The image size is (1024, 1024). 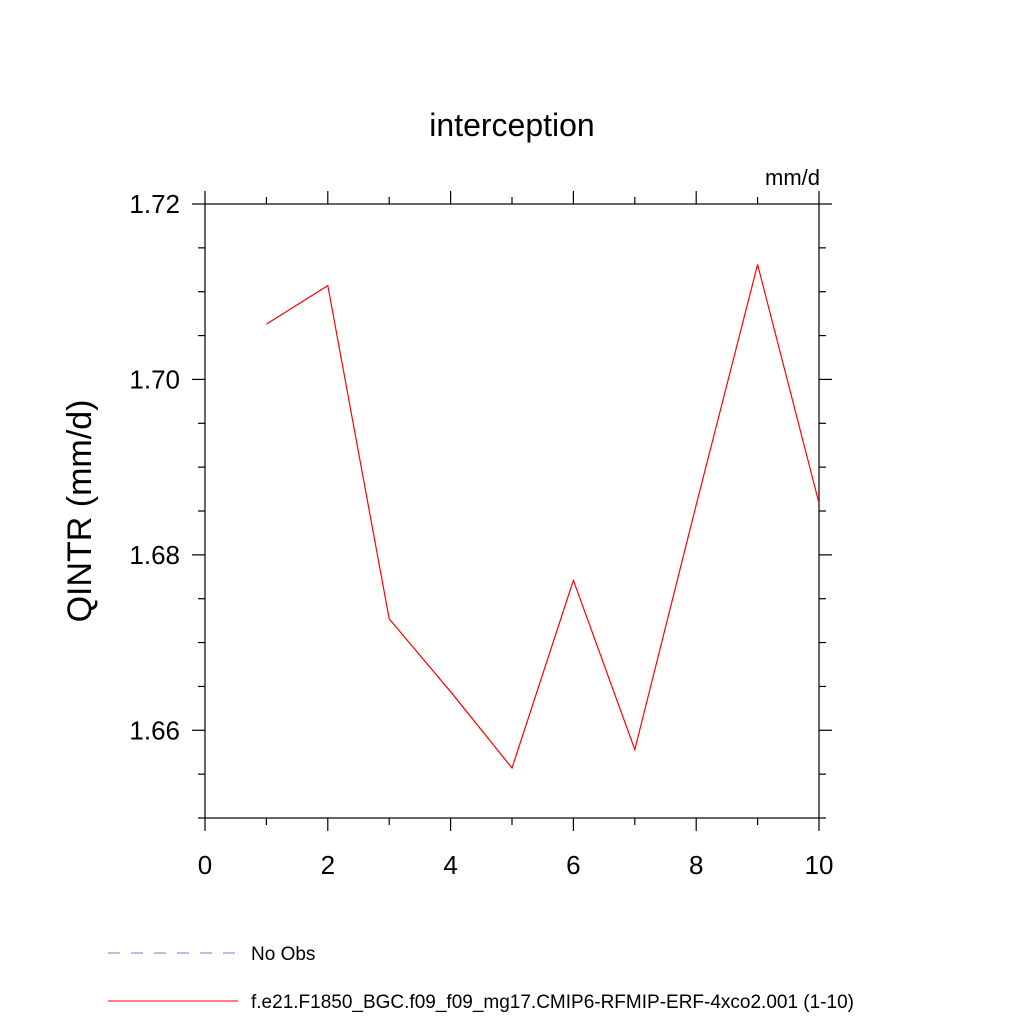 What do you see at coordinates (450, 865) in the screenshot?
I see `x-tick-label: 4` at bounding box center [450, 865].